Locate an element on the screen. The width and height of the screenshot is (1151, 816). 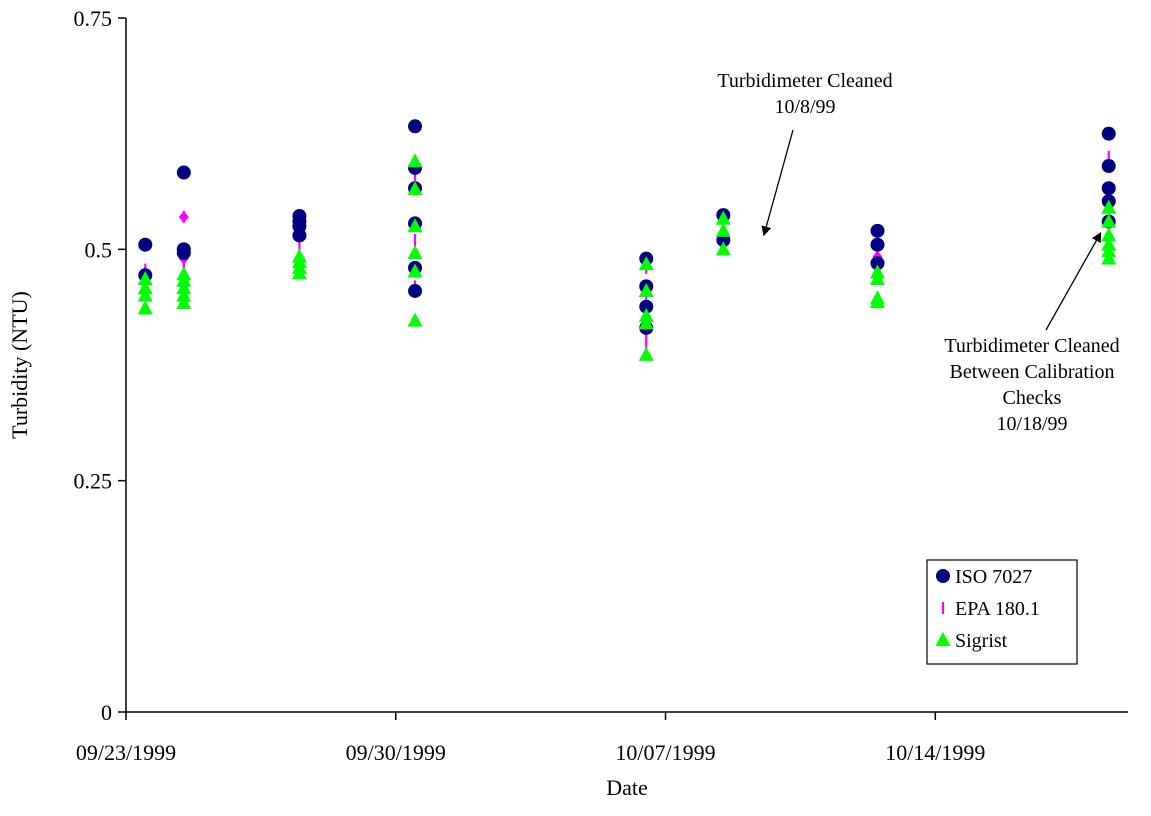
y-tick-label: 0 is located at coordinates (106, 712).